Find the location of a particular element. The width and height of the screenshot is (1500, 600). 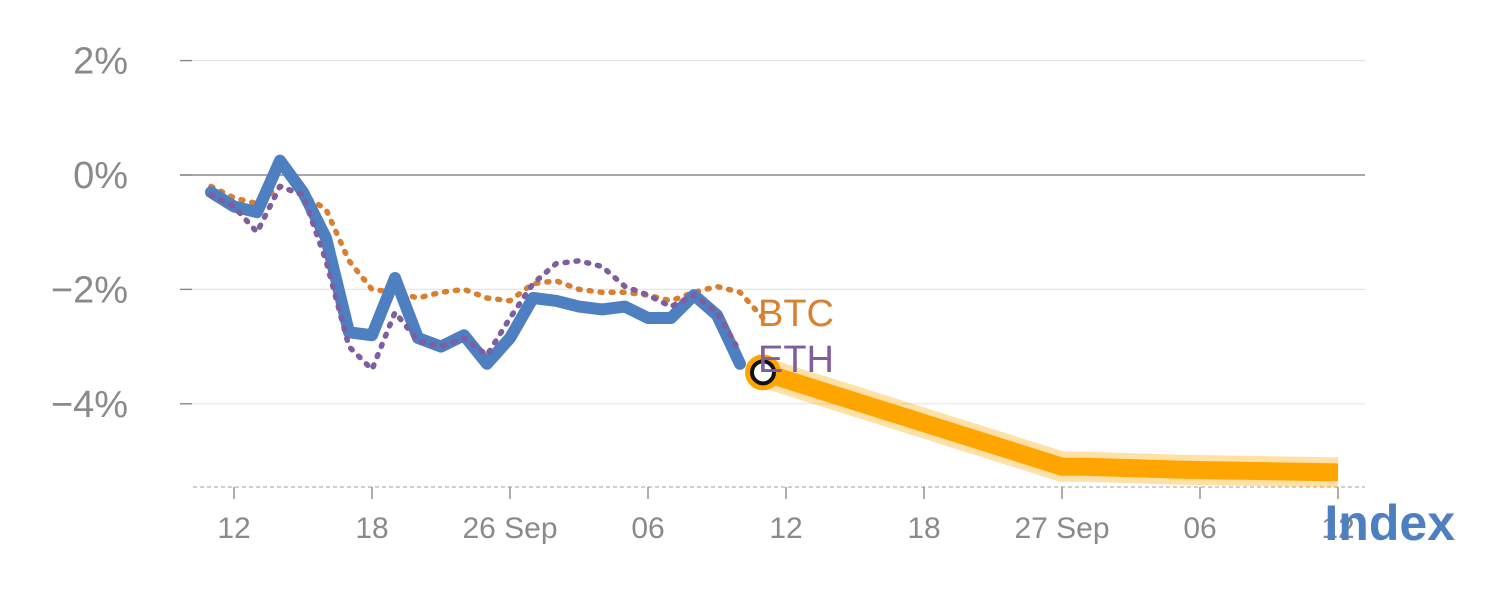

eth-line is located at coordinates (475, 278).